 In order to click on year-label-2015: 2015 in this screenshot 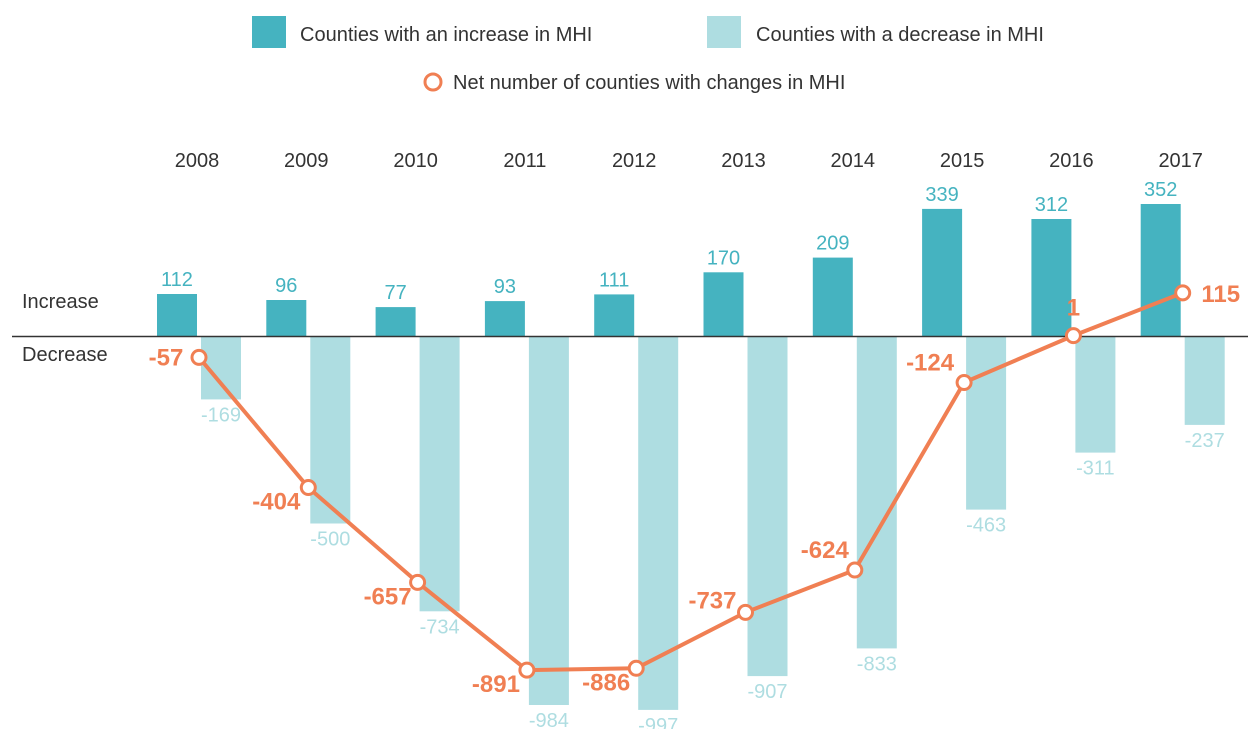, I will do `click(962, 161)`.